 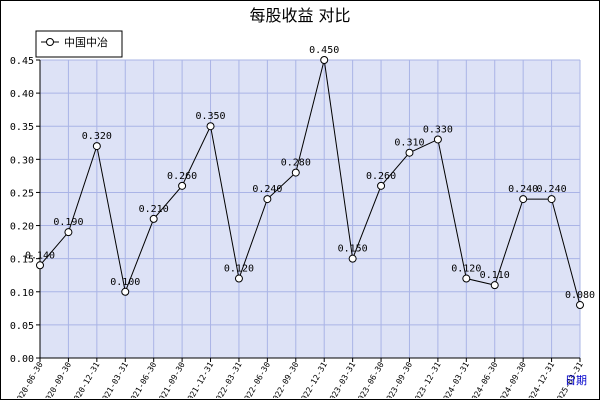 What do you see at coordinates (409, 143) in the screenshot?
I see `data-label: 0.310` at bounding box center [409, 143].